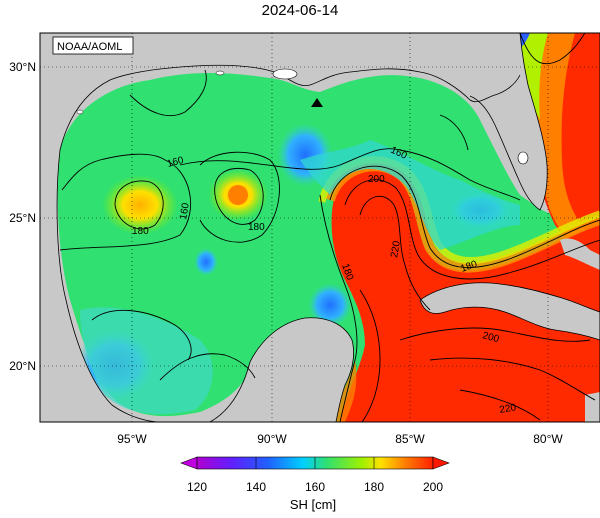 Image resolution: width=600 pixels, height=518 pixels. What do you see at coordinates (206, 262) in the screenshot?
I see `cool-eddy-small` at bounding box center [206, 262].